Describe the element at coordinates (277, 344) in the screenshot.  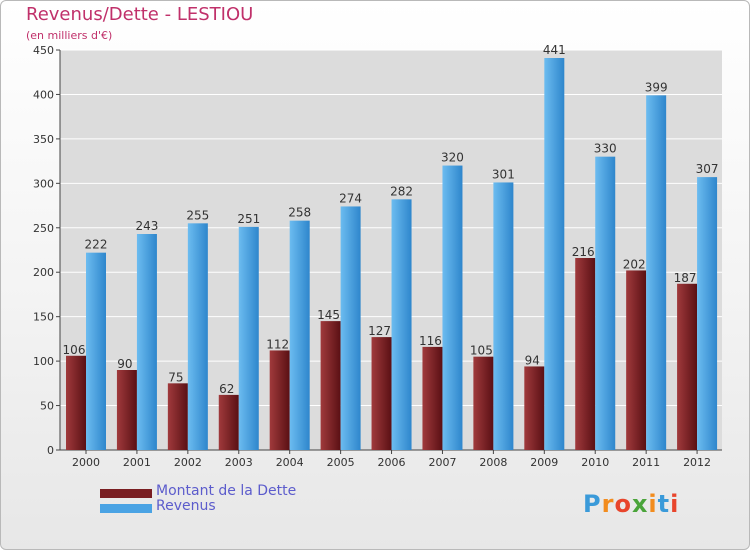
I see `data-label-dette: 112` at that location.